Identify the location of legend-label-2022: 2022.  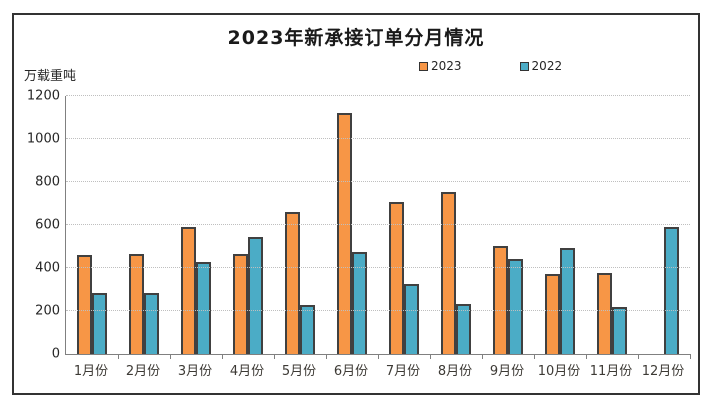
(547, 66).